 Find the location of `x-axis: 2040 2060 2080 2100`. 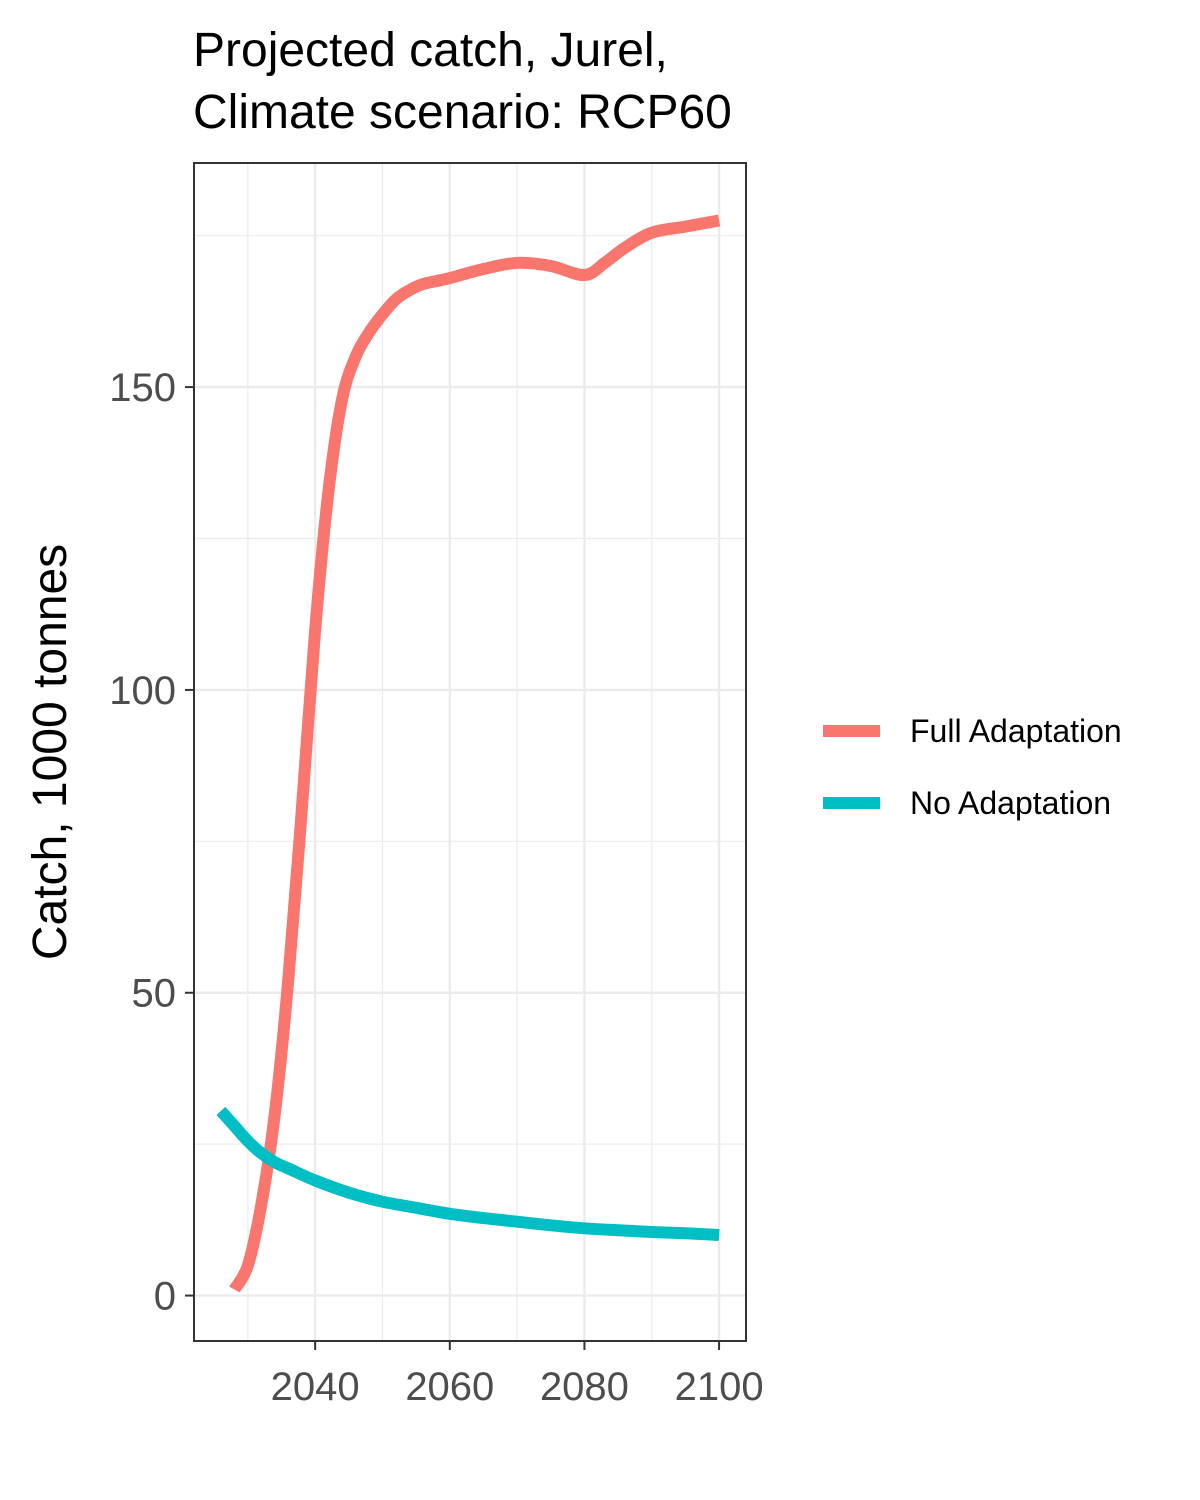

x-axis: 2040 2060 2080 2100 is located at coordinates (517, 1375).